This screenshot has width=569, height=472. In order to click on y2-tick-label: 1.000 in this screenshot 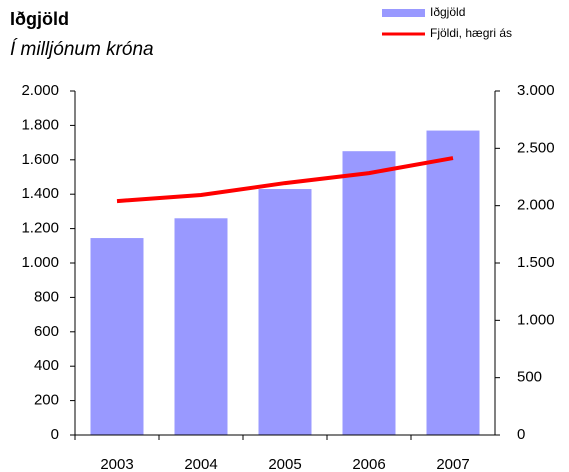, I will do `click(536, 319)`.